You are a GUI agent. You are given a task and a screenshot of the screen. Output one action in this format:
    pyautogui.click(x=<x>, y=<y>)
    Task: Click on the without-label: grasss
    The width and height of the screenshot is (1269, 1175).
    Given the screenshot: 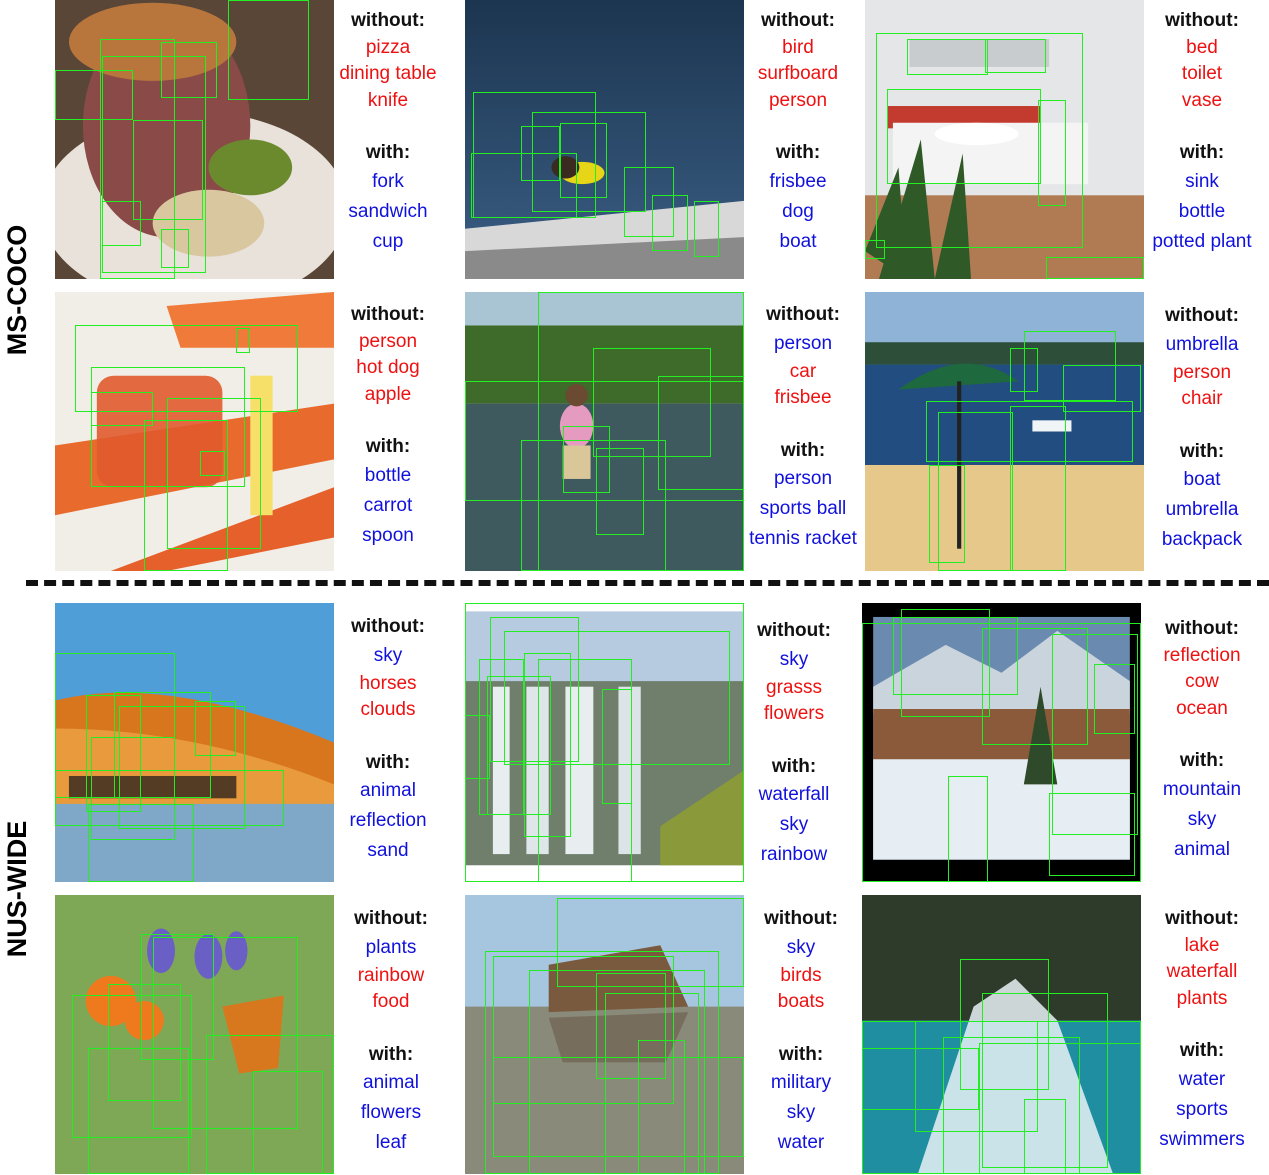 What is the action you would take?
    pyautogui.click(x=794, y=687)
    